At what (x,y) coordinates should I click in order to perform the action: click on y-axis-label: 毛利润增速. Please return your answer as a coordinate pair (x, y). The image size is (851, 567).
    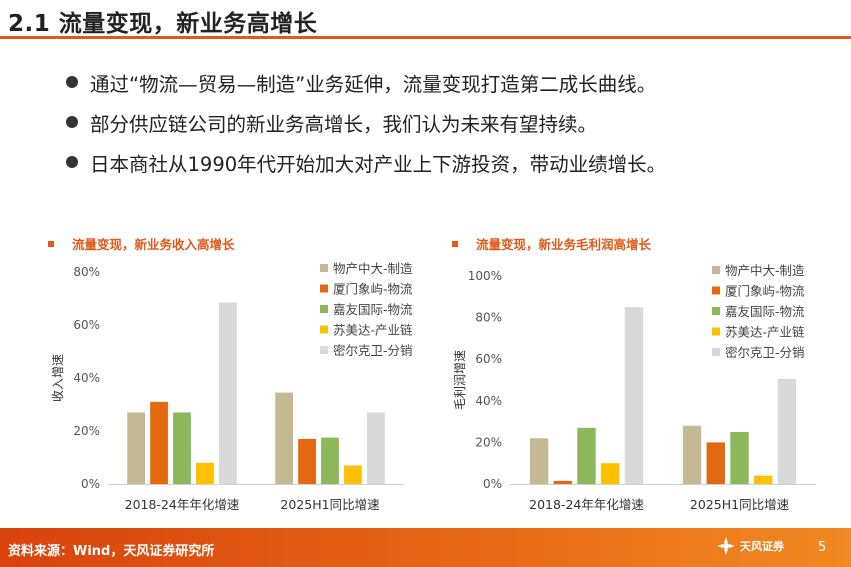
    Looking at the image, I should click on (460, 380).